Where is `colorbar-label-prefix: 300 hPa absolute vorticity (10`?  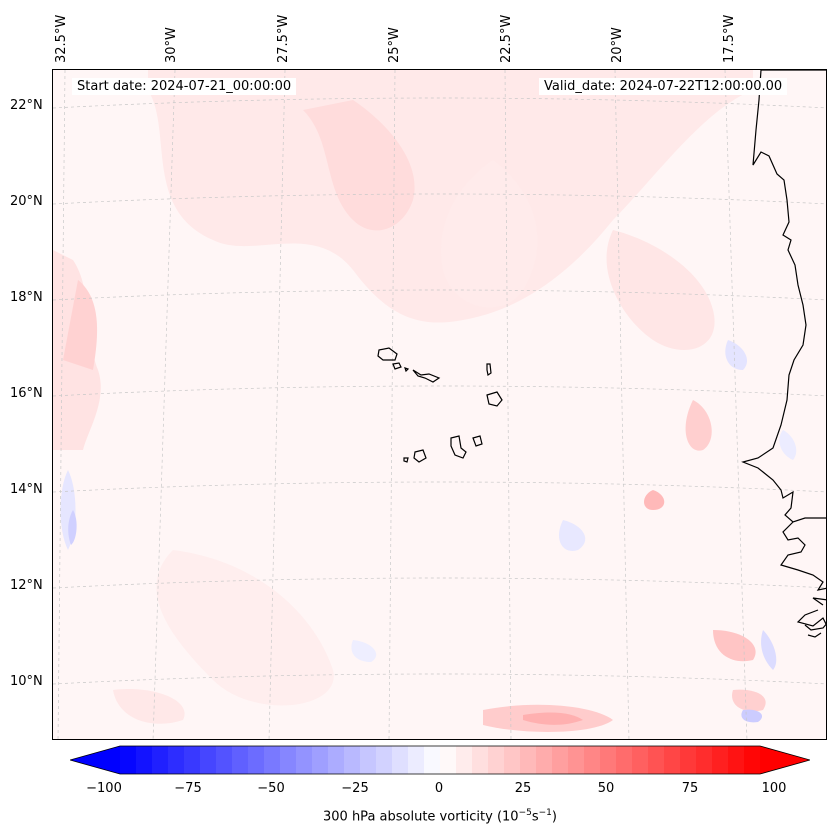
colorbar-label-prefix: 300 hPa absolute vorticity (10 is located at coordinates (421, 817).